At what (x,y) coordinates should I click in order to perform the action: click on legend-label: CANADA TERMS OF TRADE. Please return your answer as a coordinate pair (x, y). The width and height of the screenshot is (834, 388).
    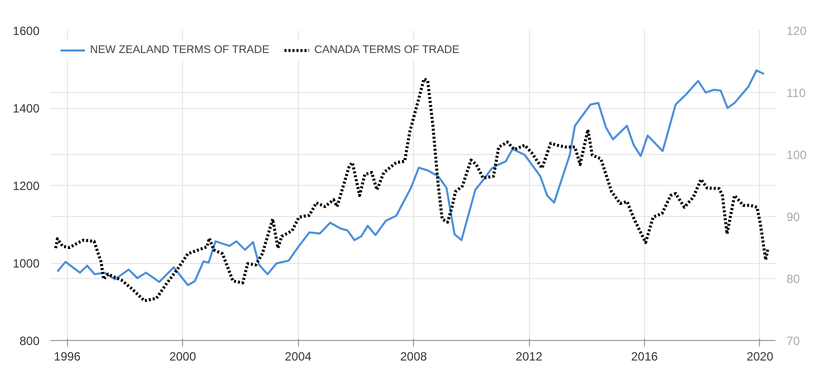
    Looking at the image, I should click on (387, 50).